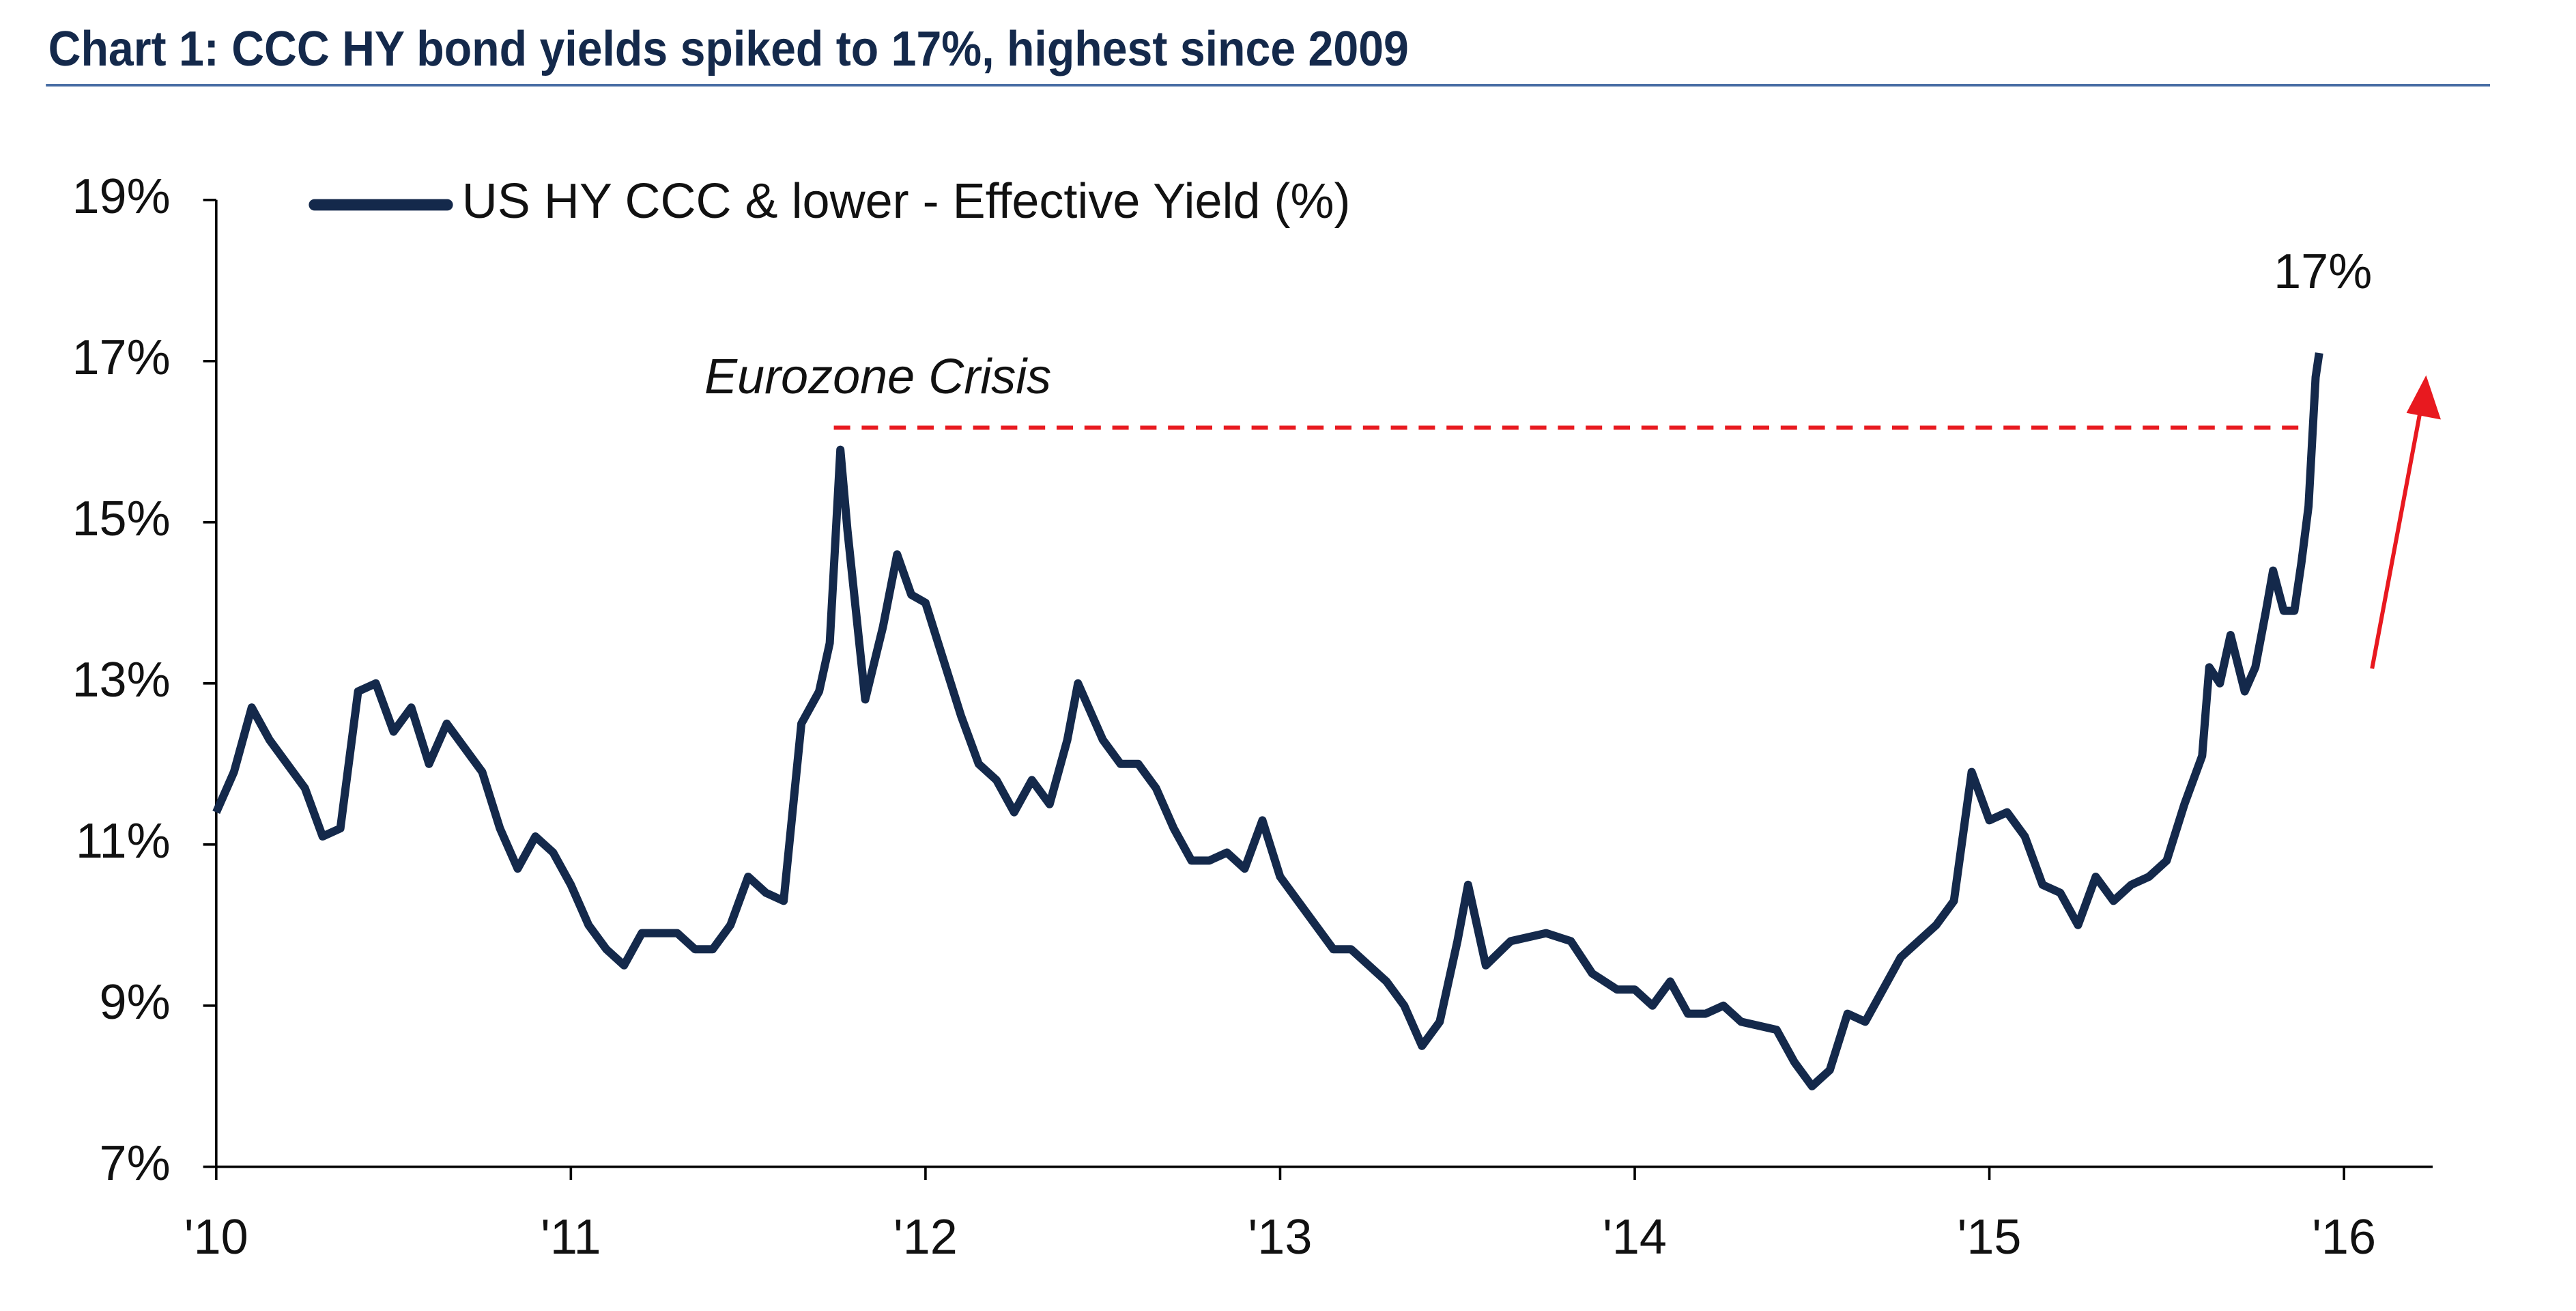 Image resolution: width=2576 pixels, height=1311 pixels. Describe the element at coordinates (121, 519) in the screenshot. I see `y-tick-label: 15%` at that location.